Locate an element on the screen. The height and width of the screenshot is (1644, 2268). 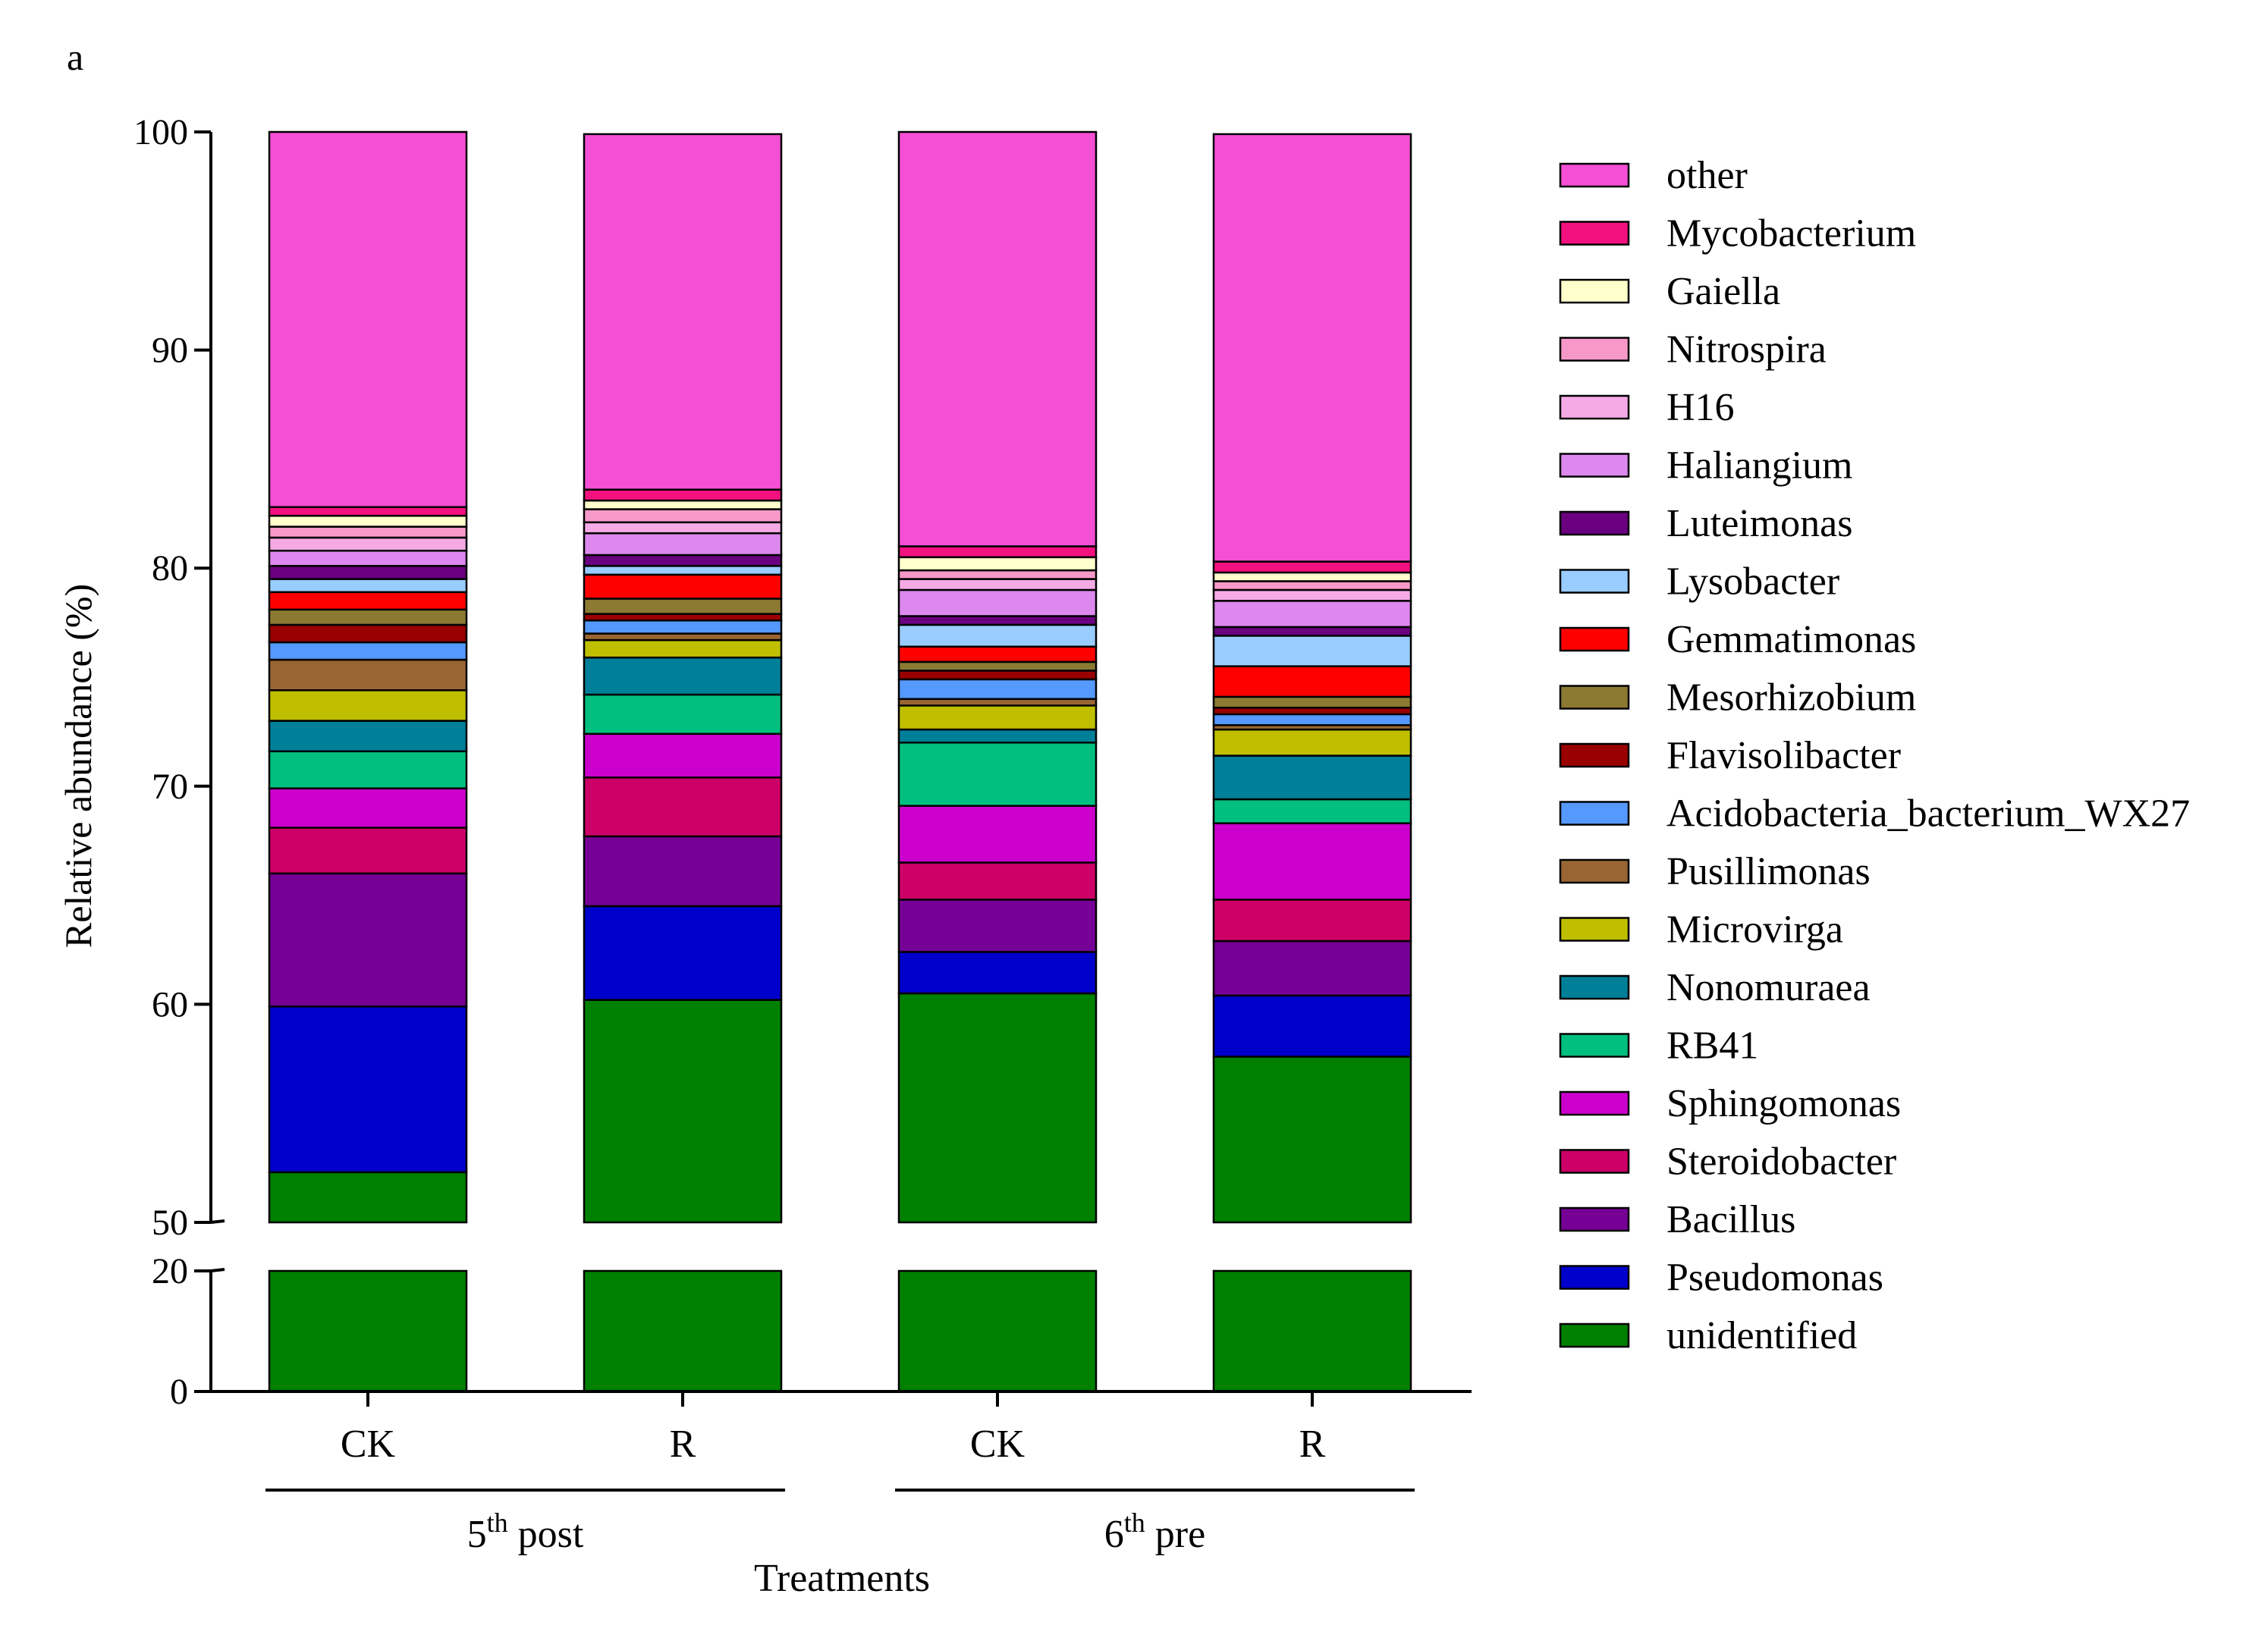
bar-r-2-pseudomonas is located at coordinates (683, 953).